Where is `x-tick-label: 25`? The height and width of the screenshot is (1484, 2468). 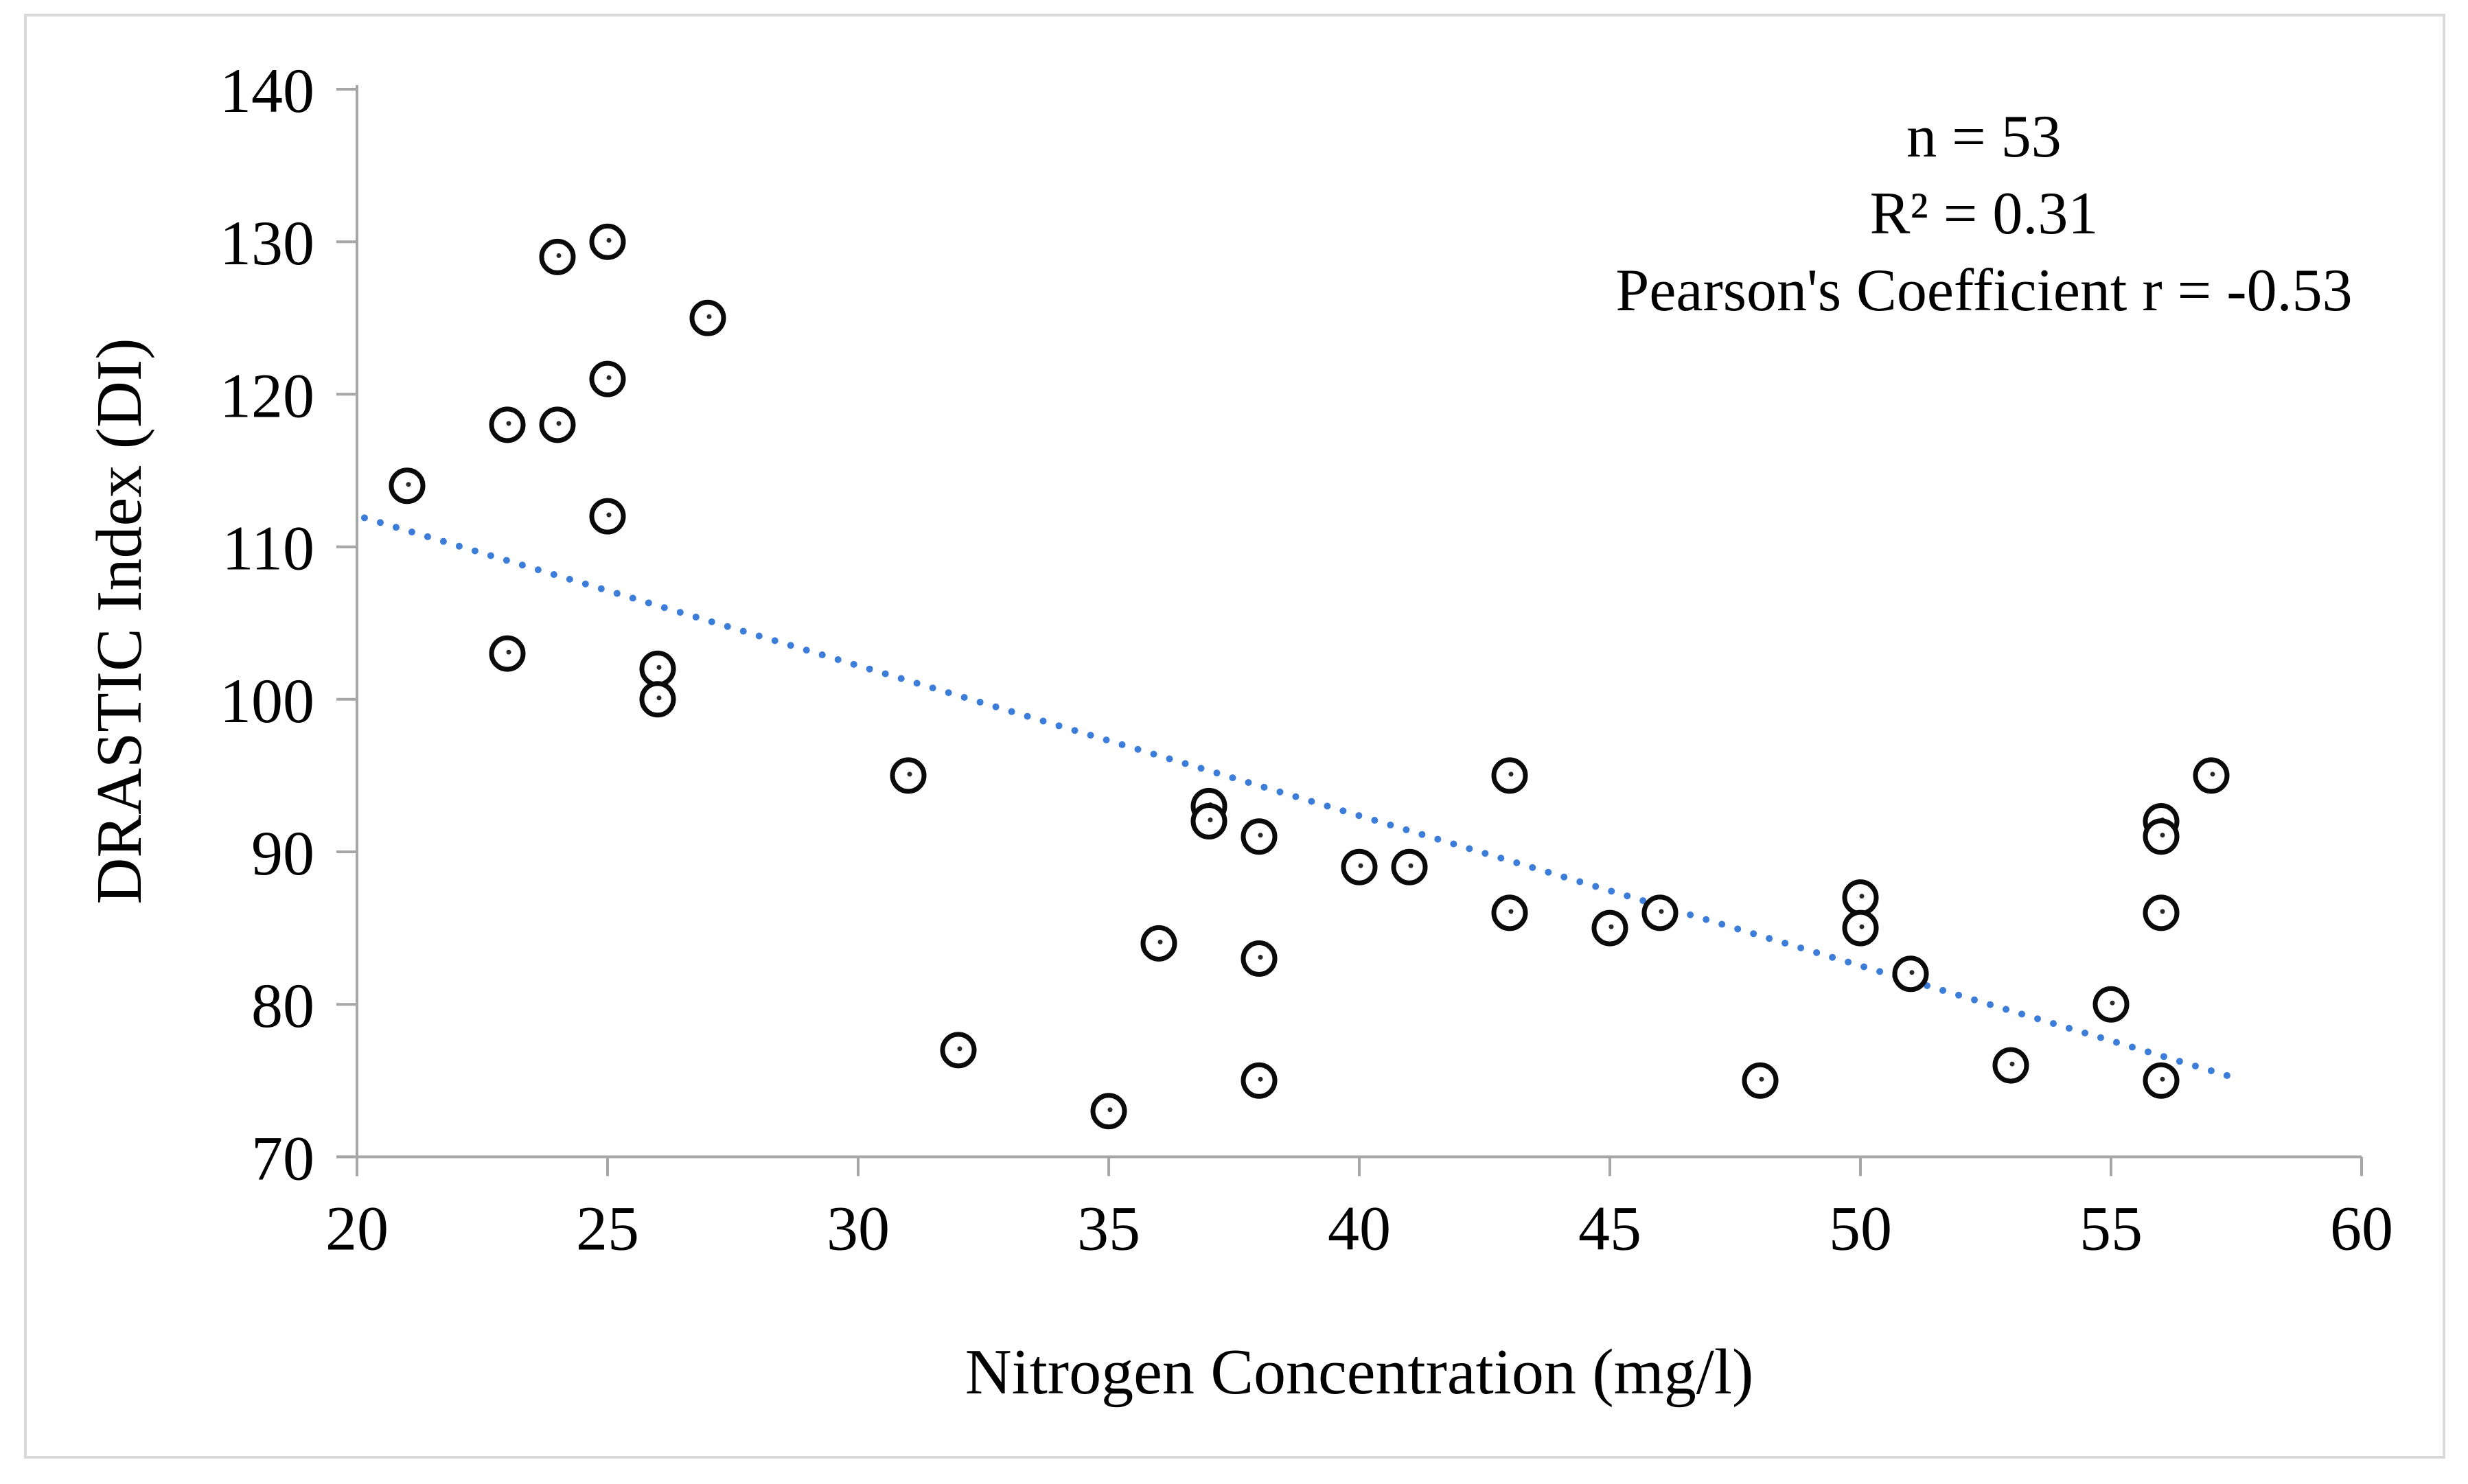 x-tick-label: 25 is located at coordinates (607, 1228).